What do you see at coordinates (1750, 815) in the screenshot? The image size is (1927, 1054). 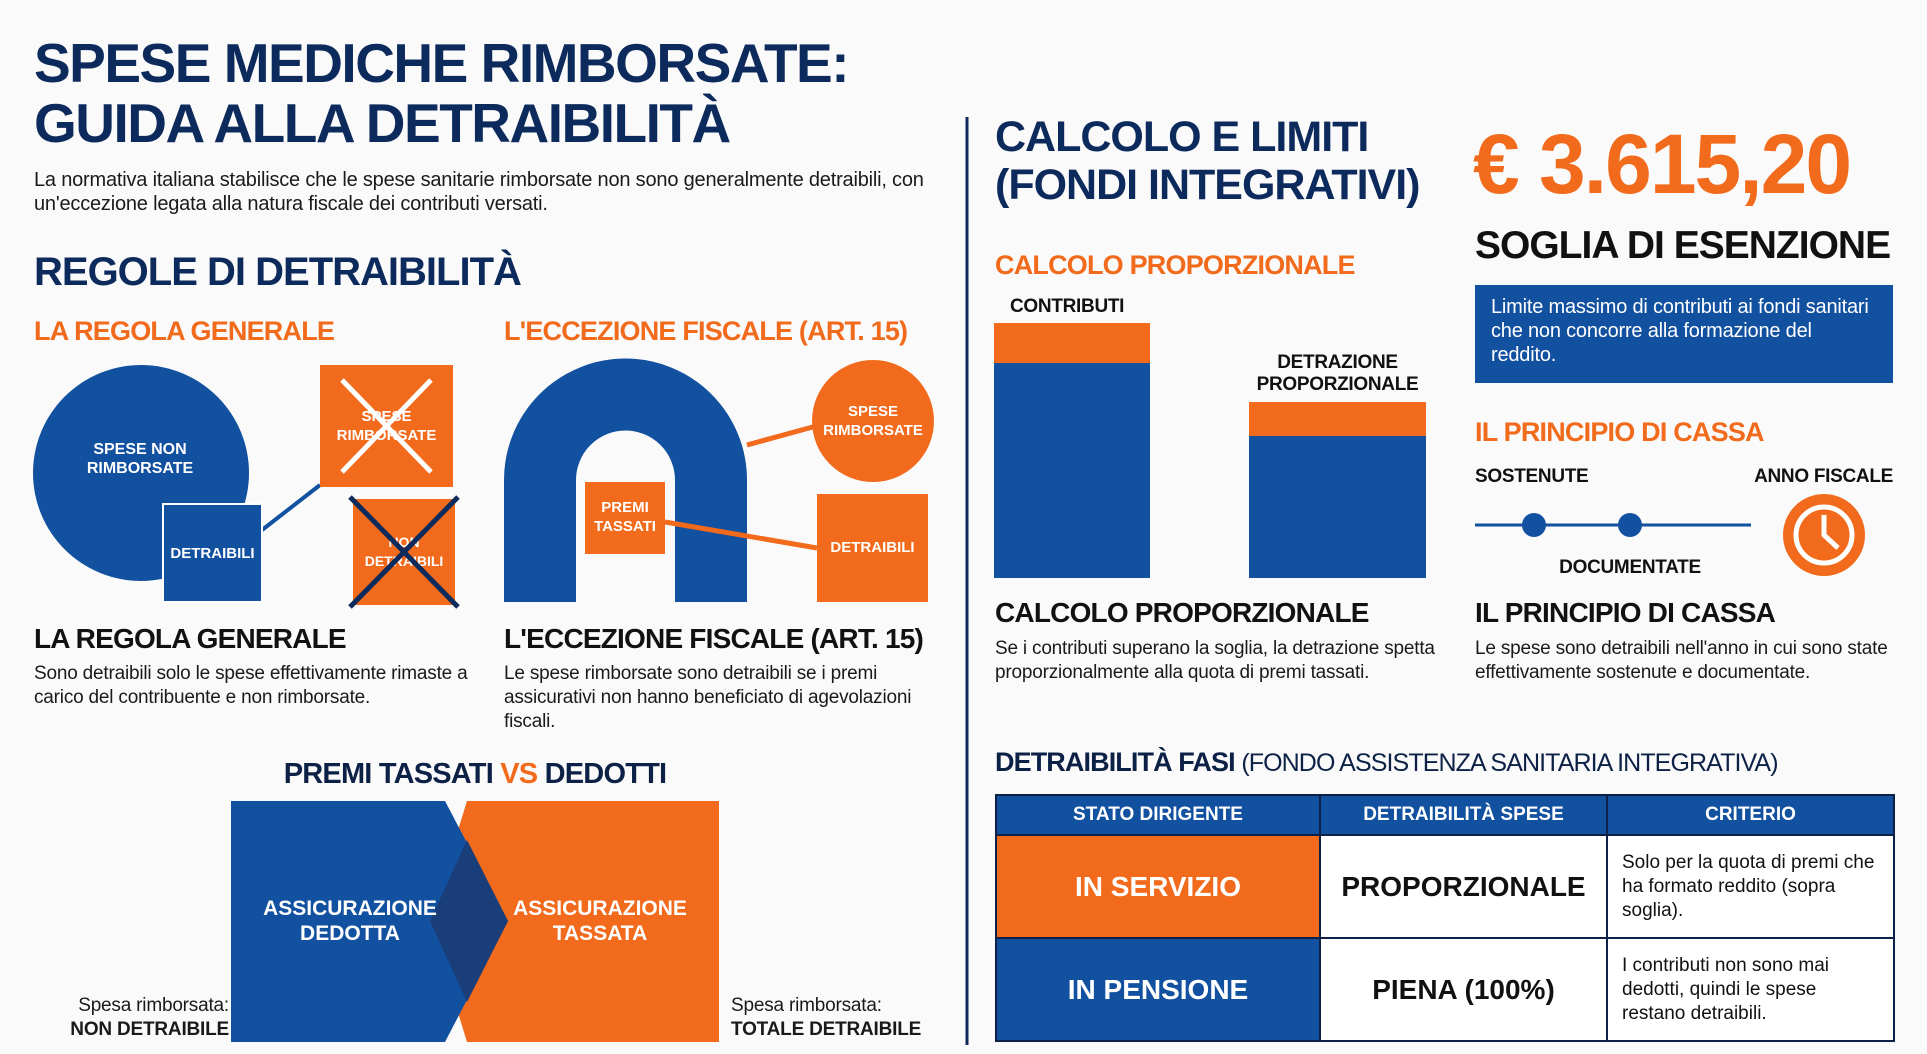 I see `column-header: CRITERIO` at bounding box center [1750, 815].